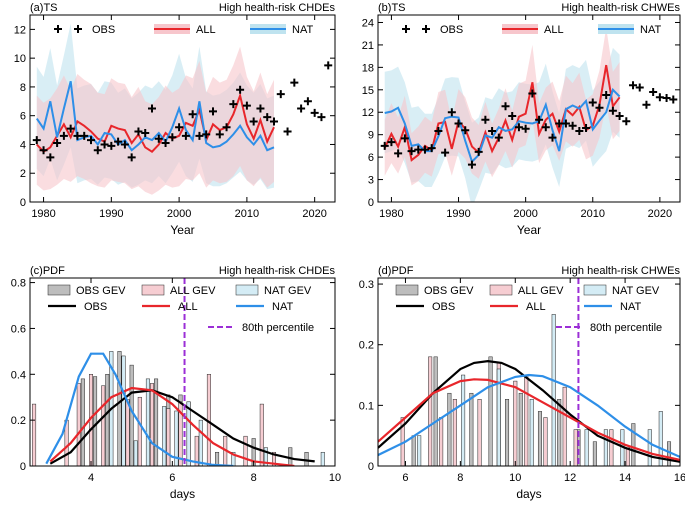 The width and height of the screenshot is (685, 512). I want to click on x-tick-label: 8, so click(254, 478).